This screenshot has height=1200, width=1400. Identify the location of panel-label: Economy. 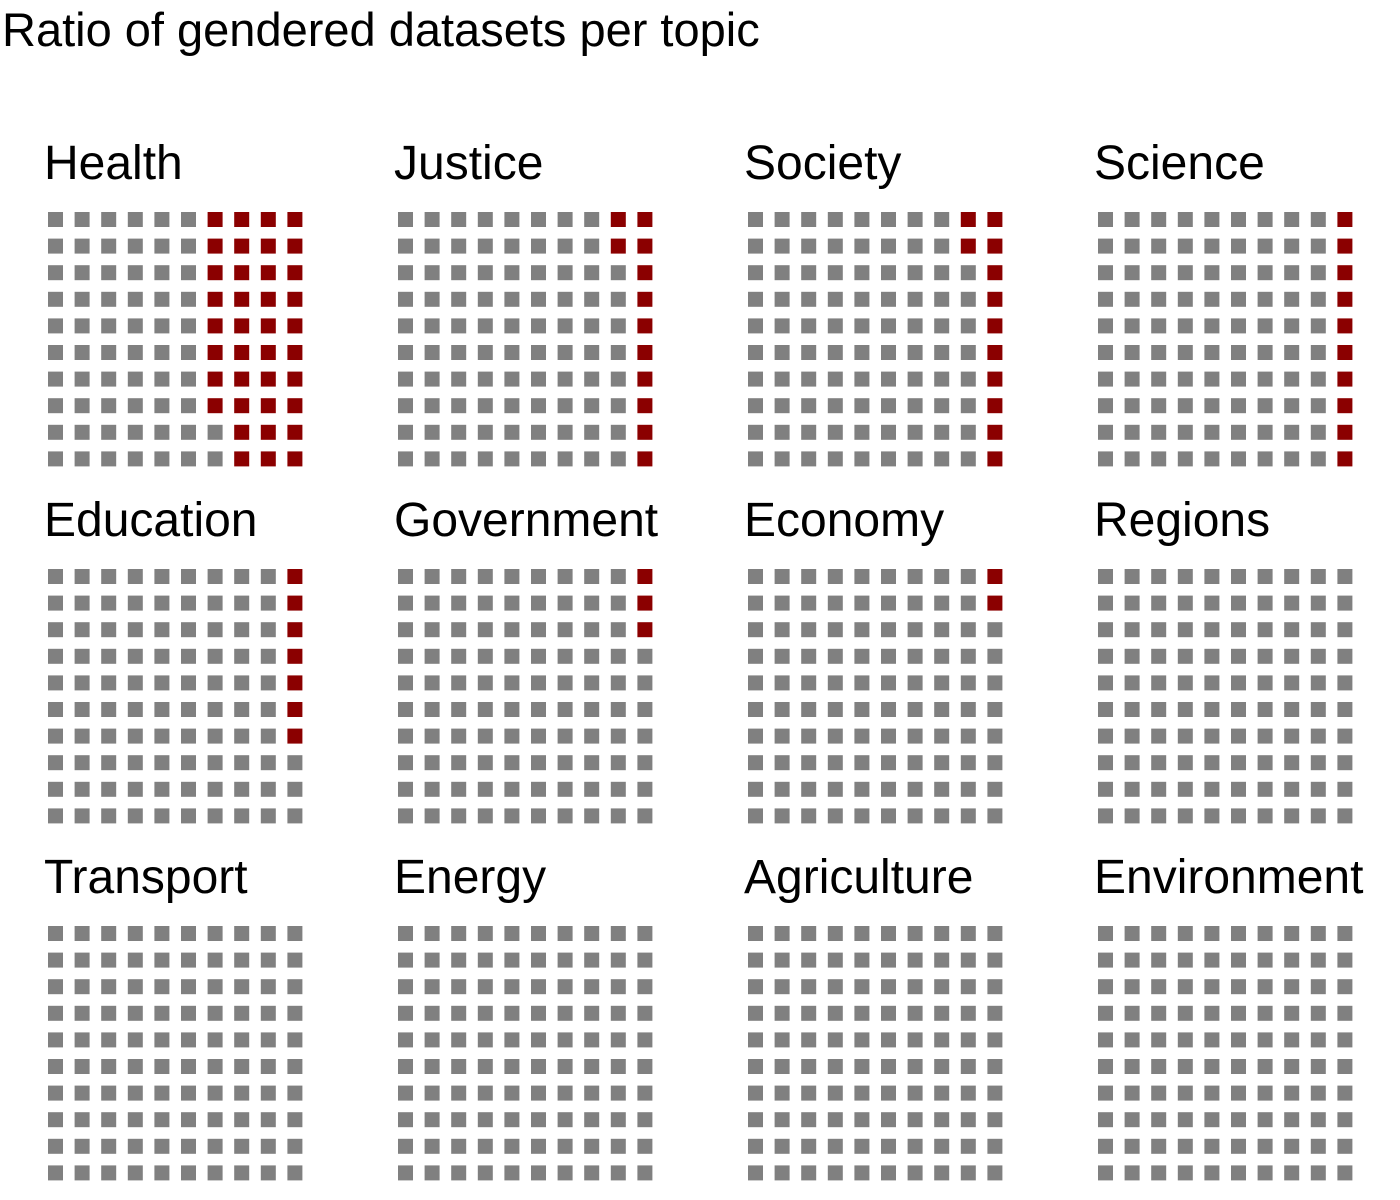
(844, 520).